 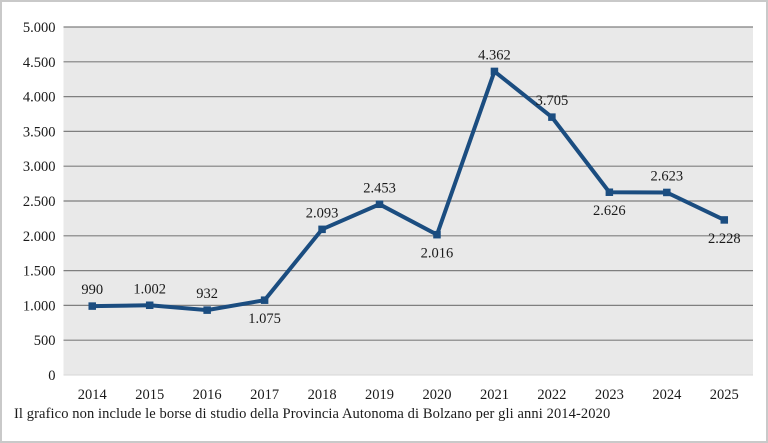 I want to click on data-point-label: 2.623, so click(x=667, y=176).